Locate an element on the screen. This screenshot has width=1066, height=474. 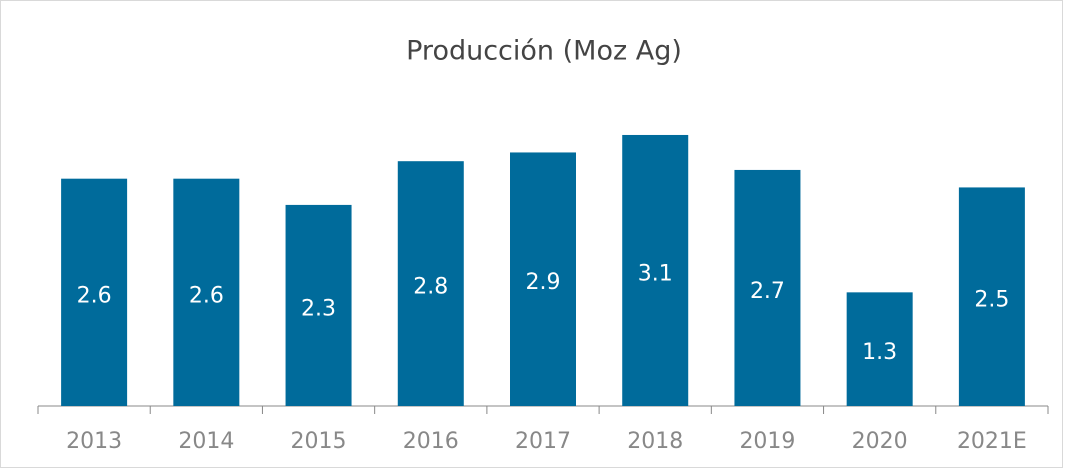
value-label: 3.1 is located at coordinates (655, 273).